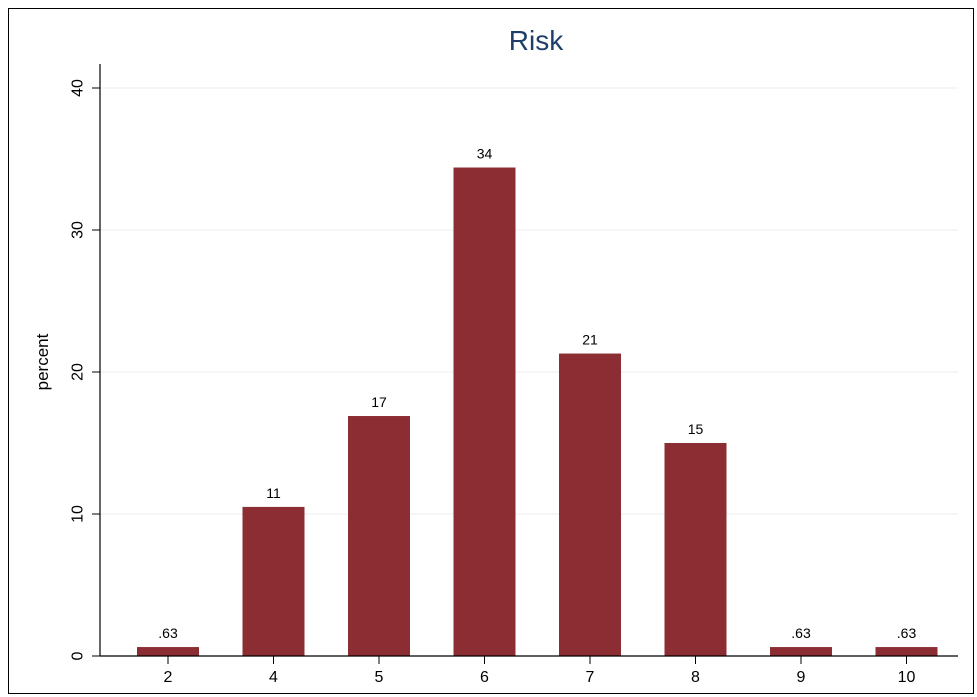 This screenshot has width=977, height=697. I want to click on bar-value-label: 17, so click(379, 402).